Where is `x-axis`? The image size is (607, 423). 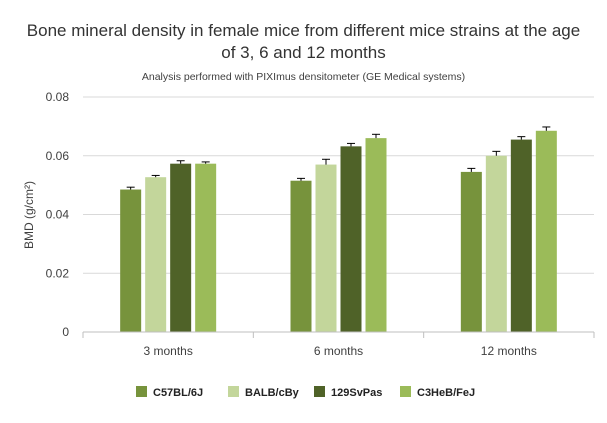
x-axis is located at coordinates (338, 334).